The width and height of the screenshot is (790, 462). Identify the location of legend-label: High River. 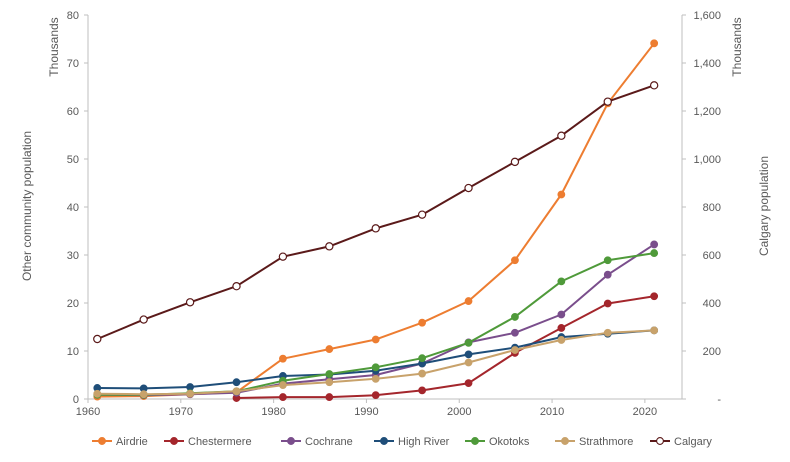
(424, 442).